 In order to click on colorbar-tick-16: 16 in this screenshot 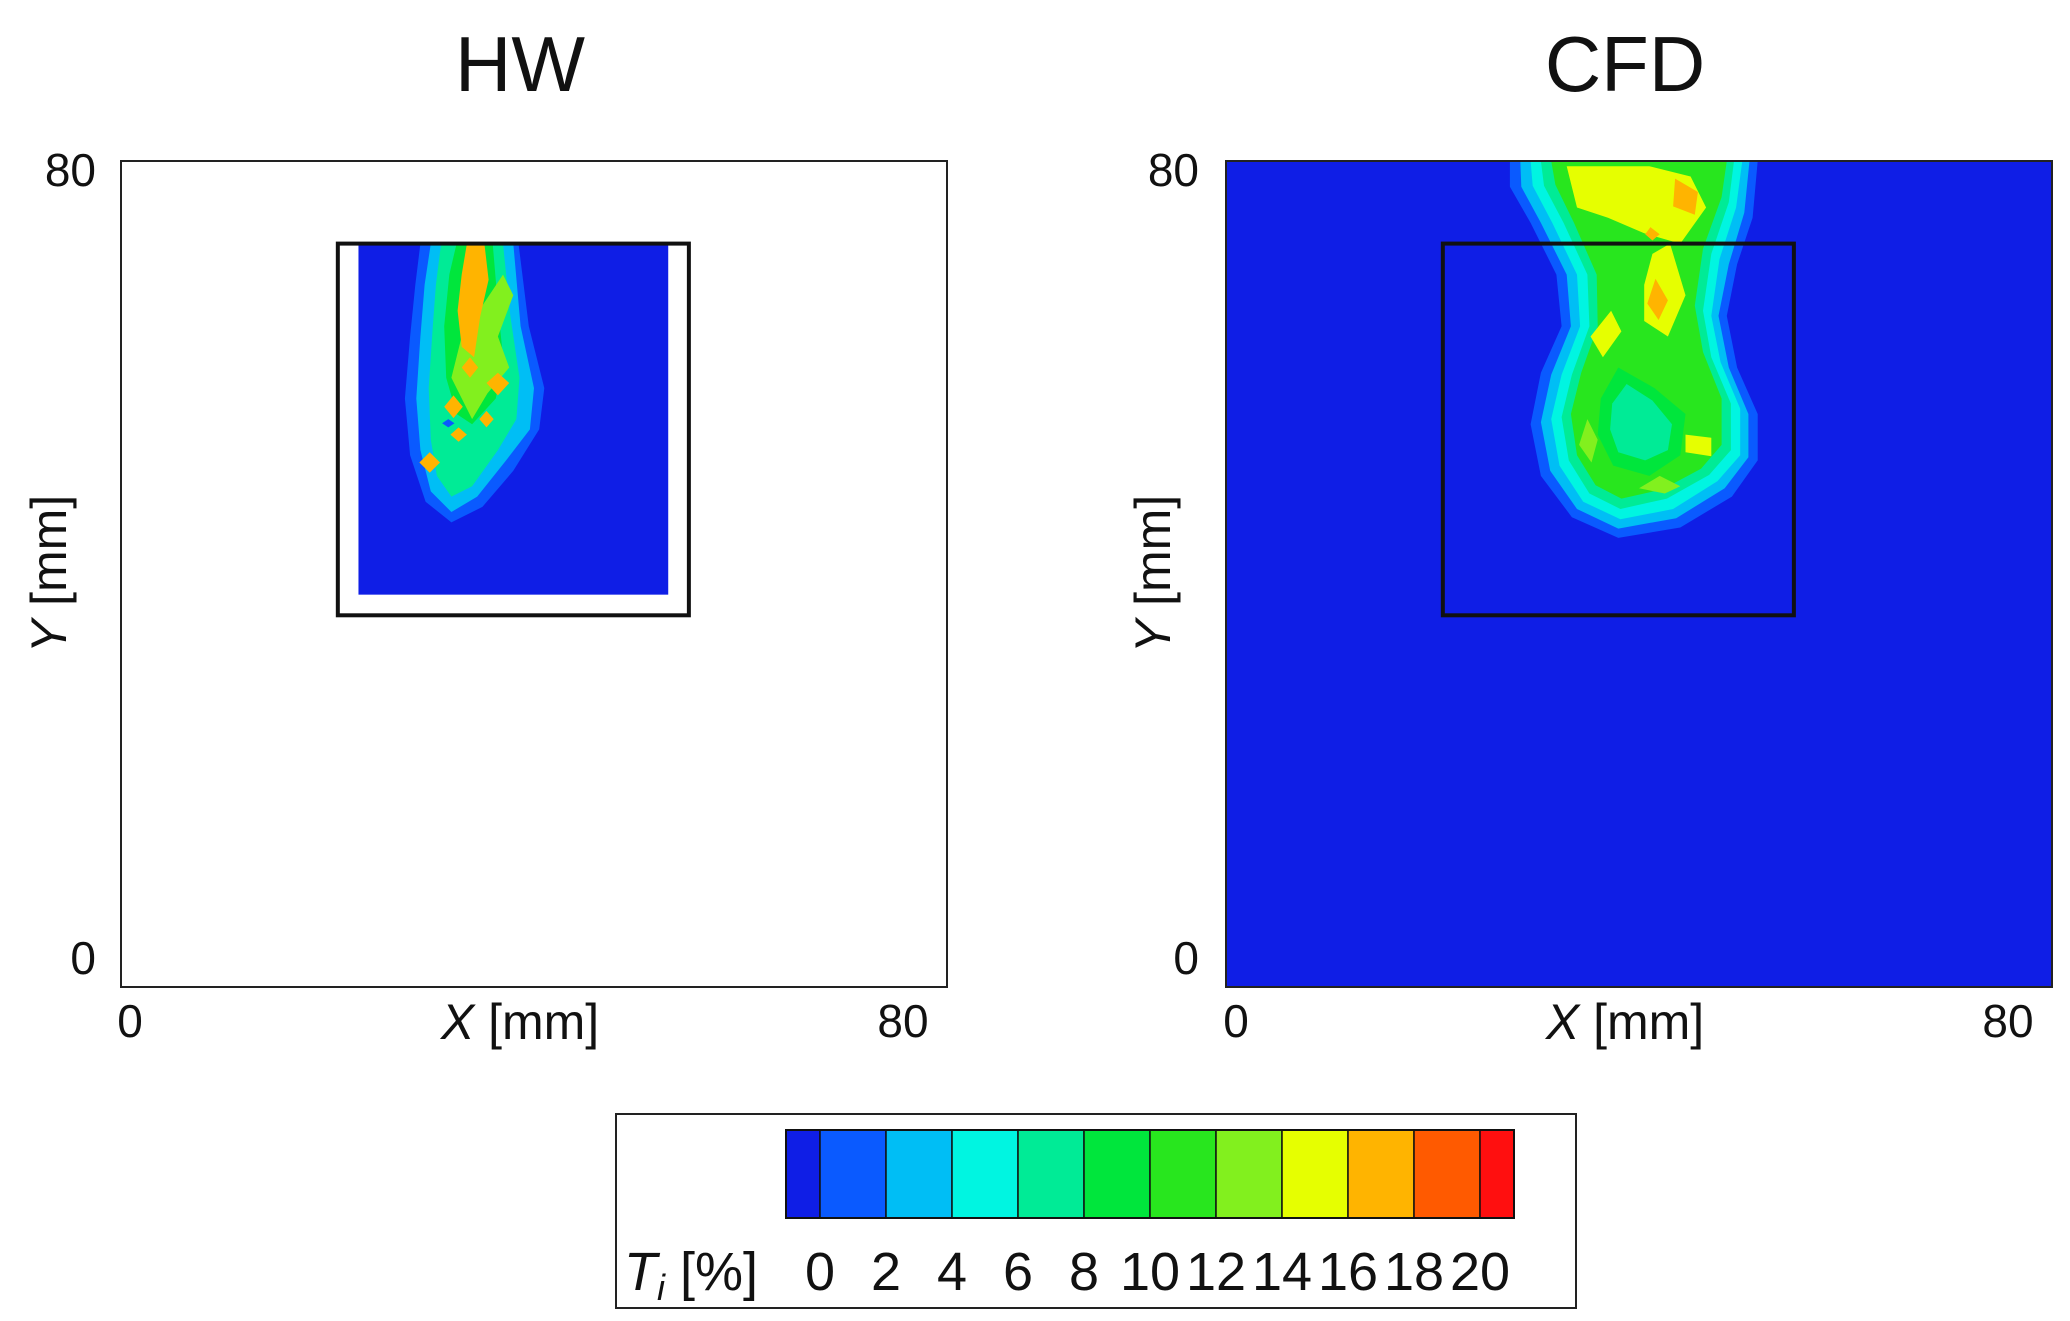, I will do `click(1348, 1272)`.